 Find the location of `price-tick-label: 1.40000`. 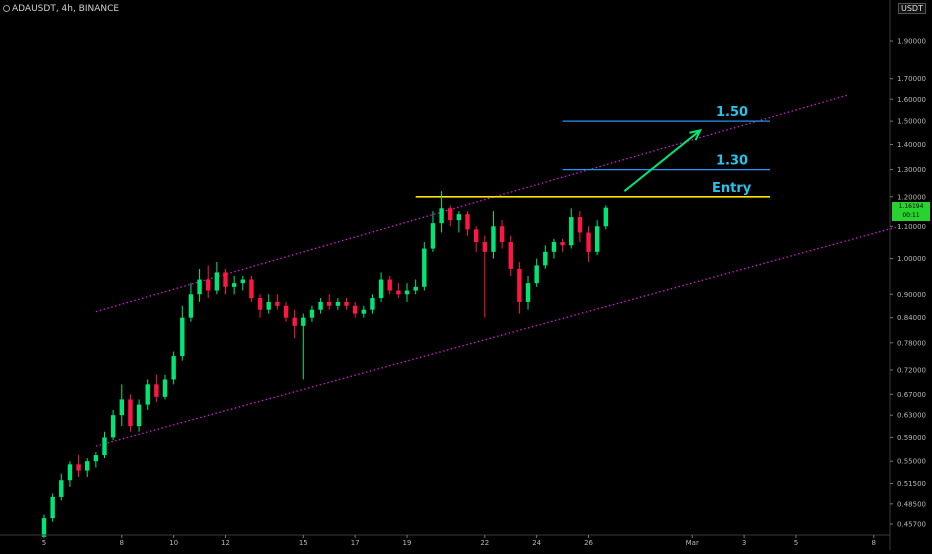

price-tick-label: 1.40000 is located at coordinates (911, 145).